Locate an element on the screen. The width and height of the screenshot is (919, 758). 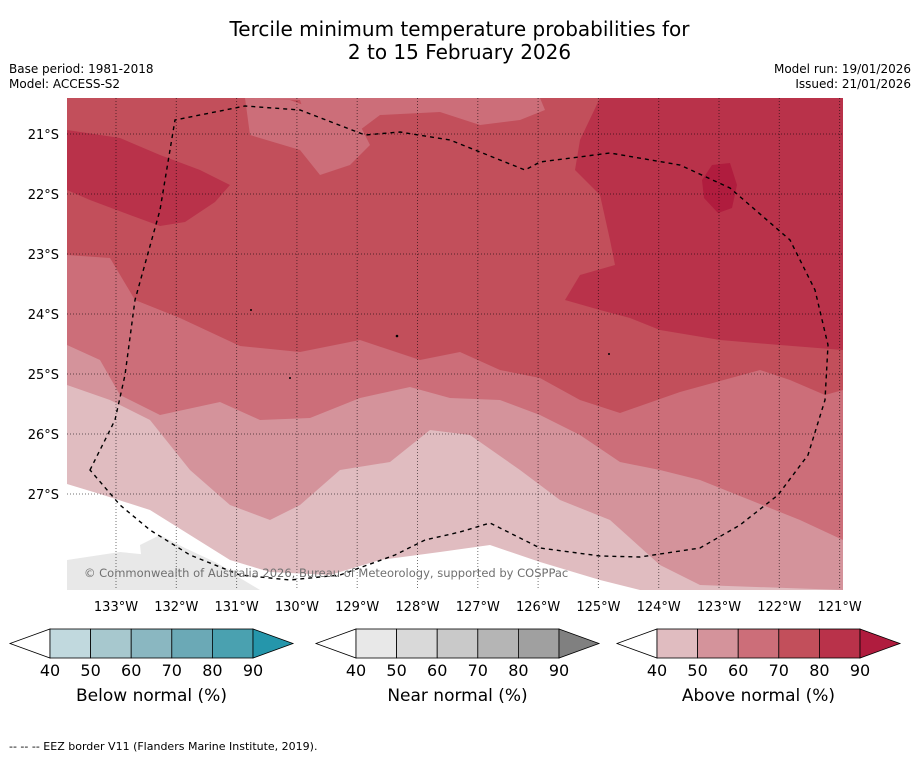
title-line-2: 2 to 15 February 2026 is located at coordinates (459, 52).